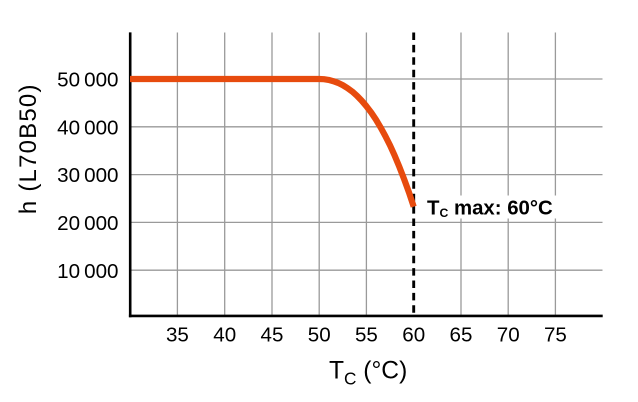 The height and width of the screenshot is (402, 638). What do you see at coordinates (461, 334) in the screenshot?
I see `svg-text: 65` at bounding box center [461, 334].